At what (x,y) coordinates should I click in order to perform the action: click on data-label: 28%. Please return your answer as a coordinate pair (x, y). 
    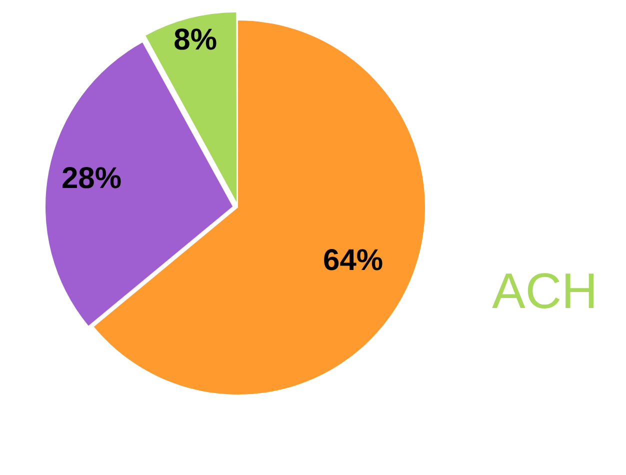
    Looking at the image, I should click on (91, 178).